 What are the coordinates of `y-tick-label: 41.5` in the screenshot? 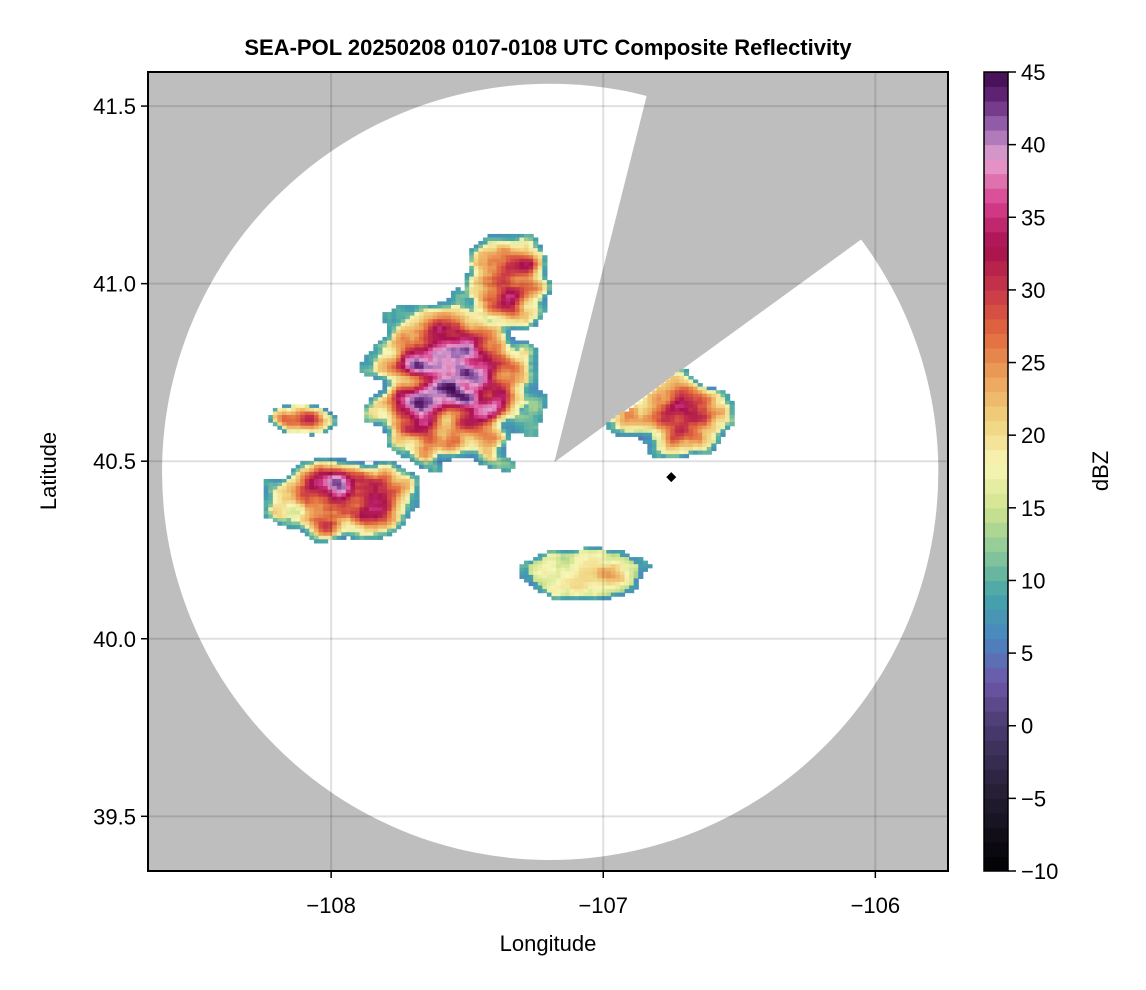 It's located at (114, 106).